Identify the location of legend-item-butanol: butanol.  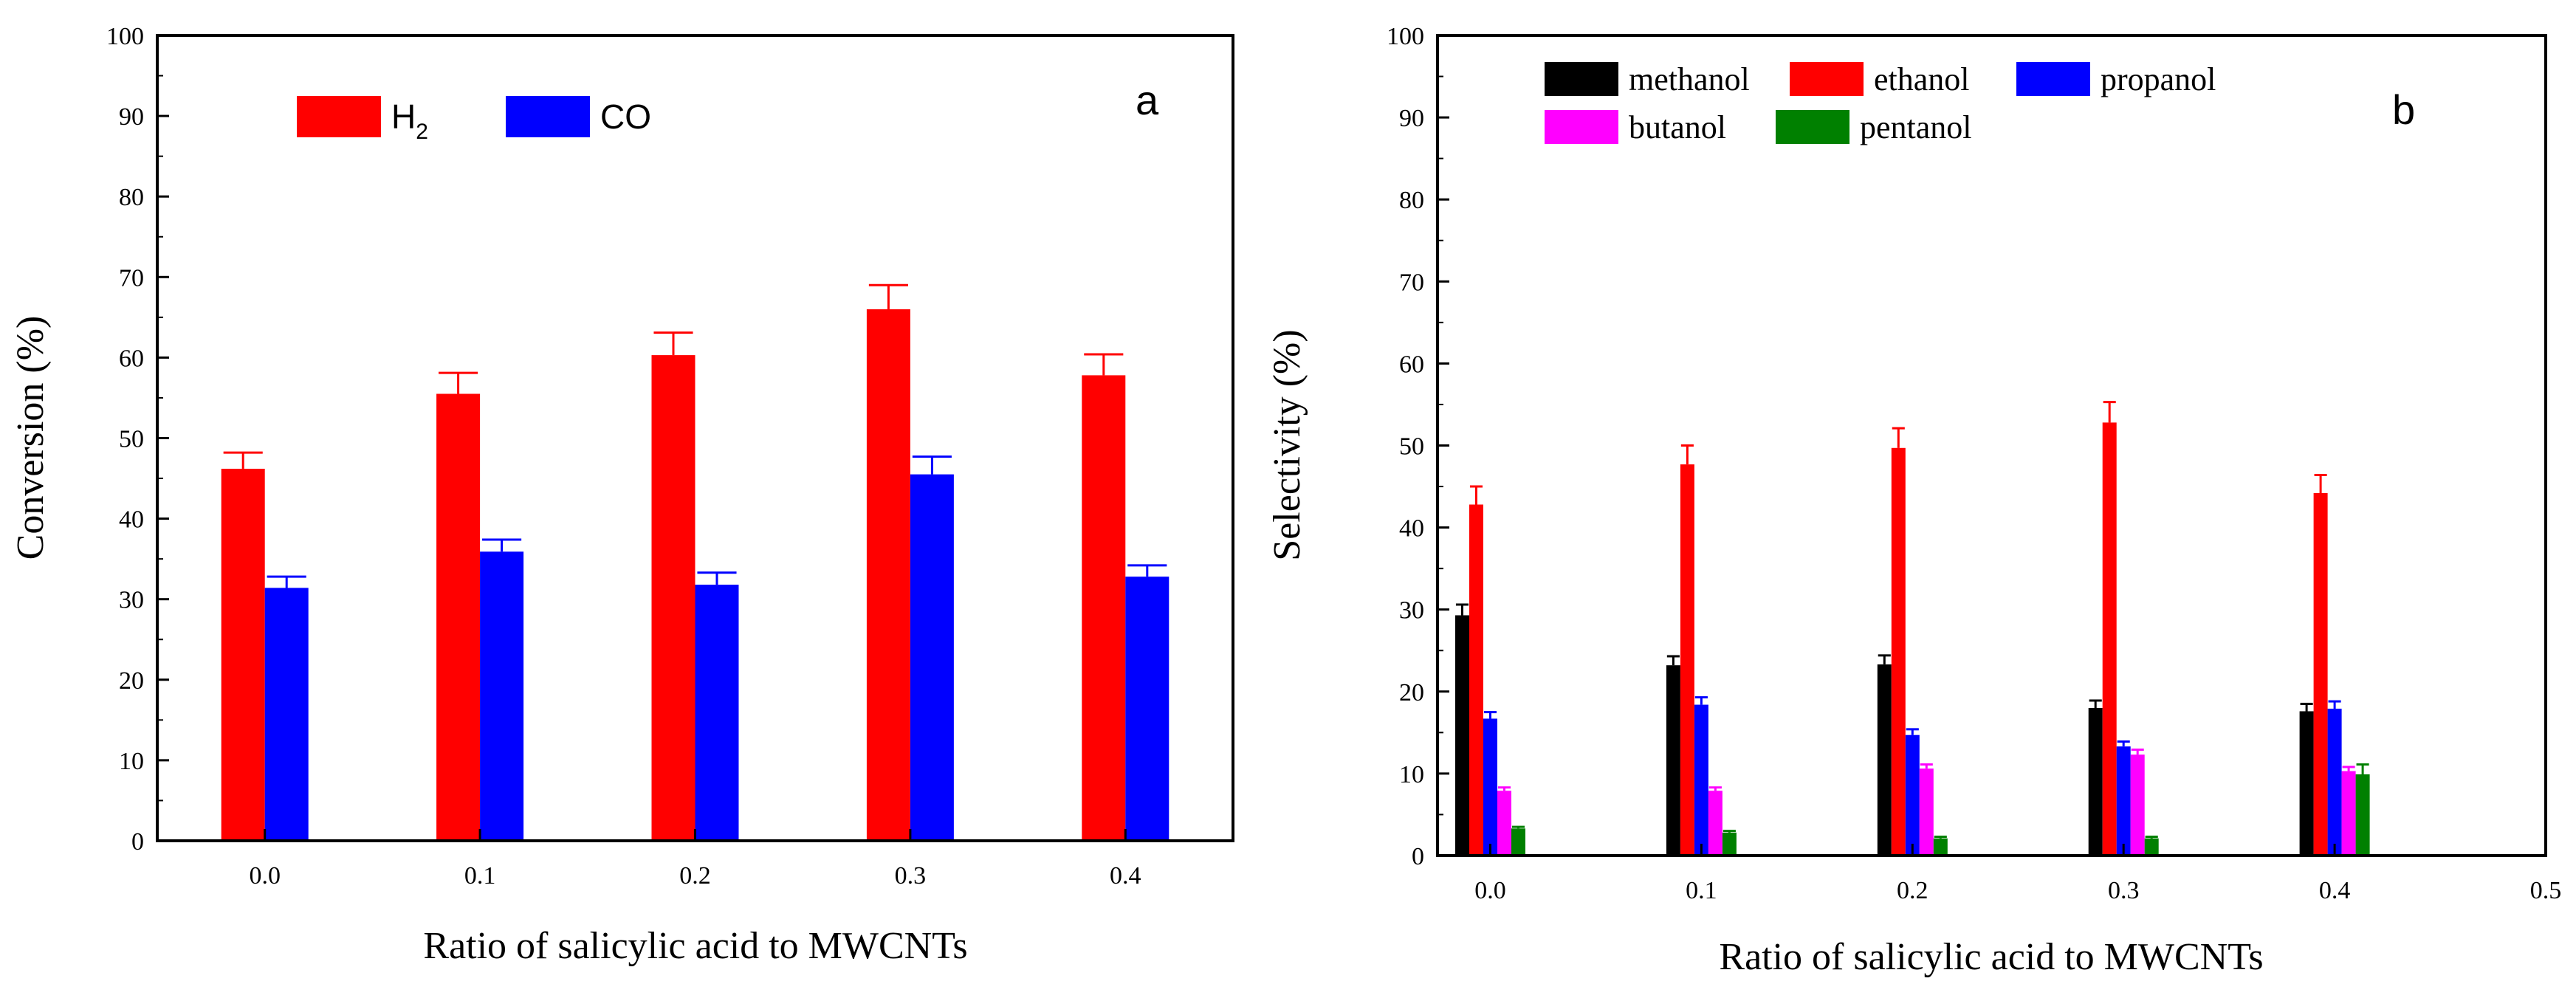
(1635, 127).